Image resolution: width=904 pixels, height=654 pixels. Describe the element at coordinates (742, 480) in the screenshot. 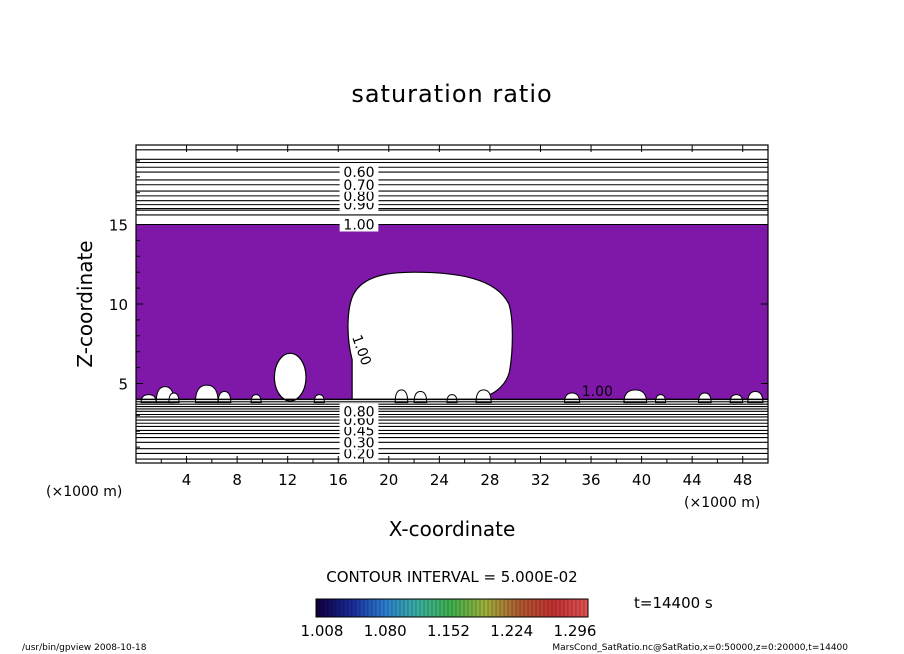

I see `x-tick-label: 48` at that location.